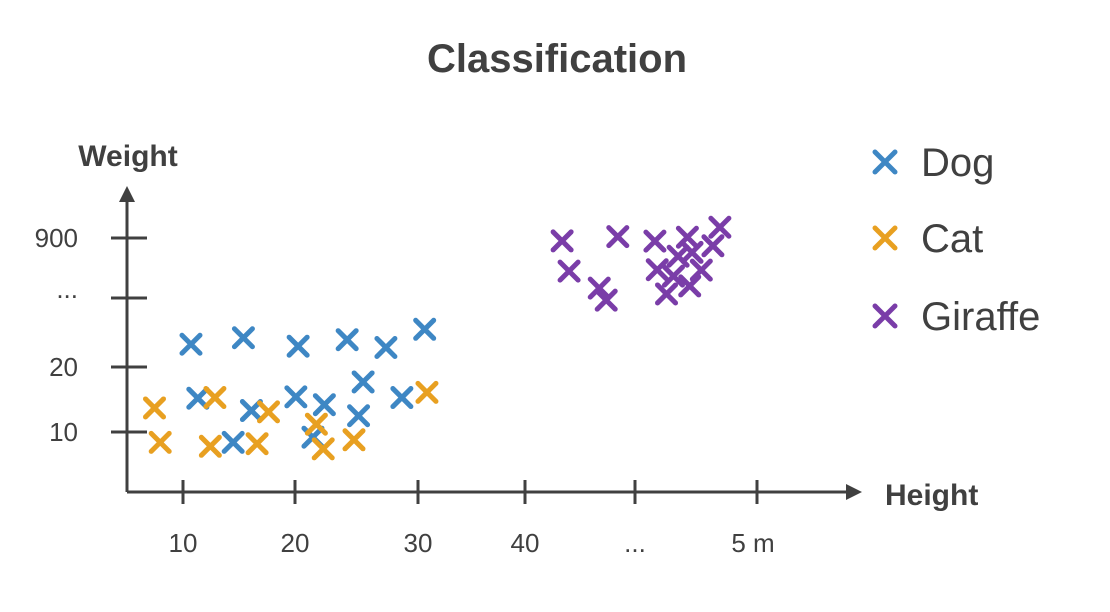 This screenshot has width=1110, height=612. Describe the element at coordinates (525, 543) in the screenshot. I see `x-tick-label: 40` at that location.